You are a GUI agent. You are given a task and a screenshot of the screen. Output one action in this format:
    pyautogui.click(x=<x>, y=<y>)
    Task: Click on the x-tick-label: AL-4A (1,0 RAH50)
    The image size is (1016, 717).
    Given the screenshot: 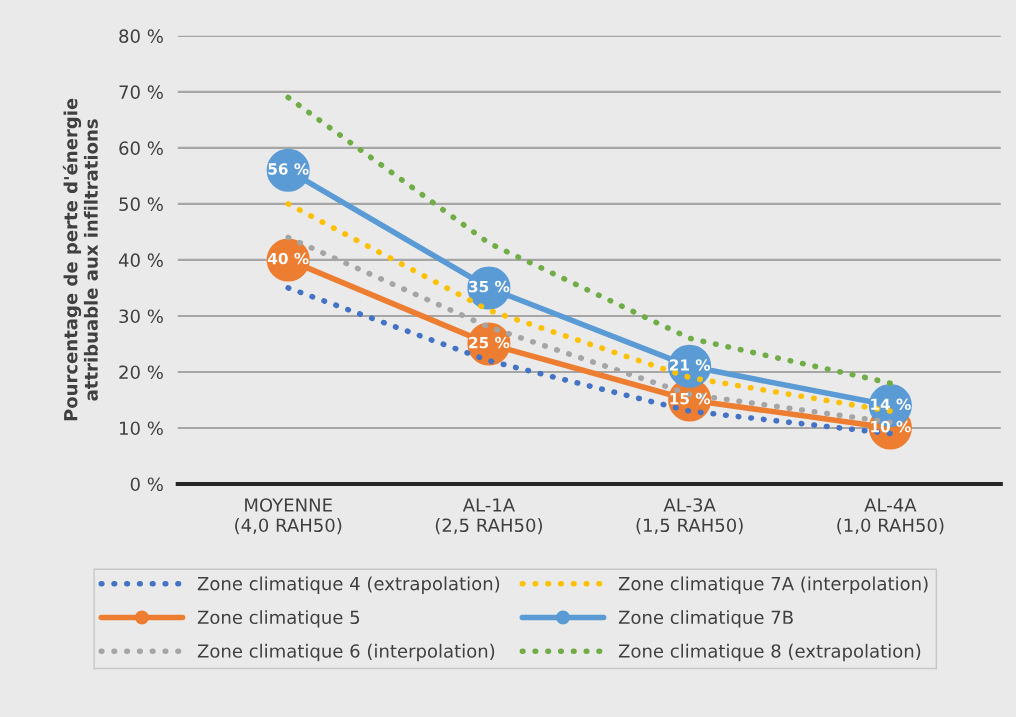 What is the action you would take?
    pyautogui.click(x=890, y=516)
    